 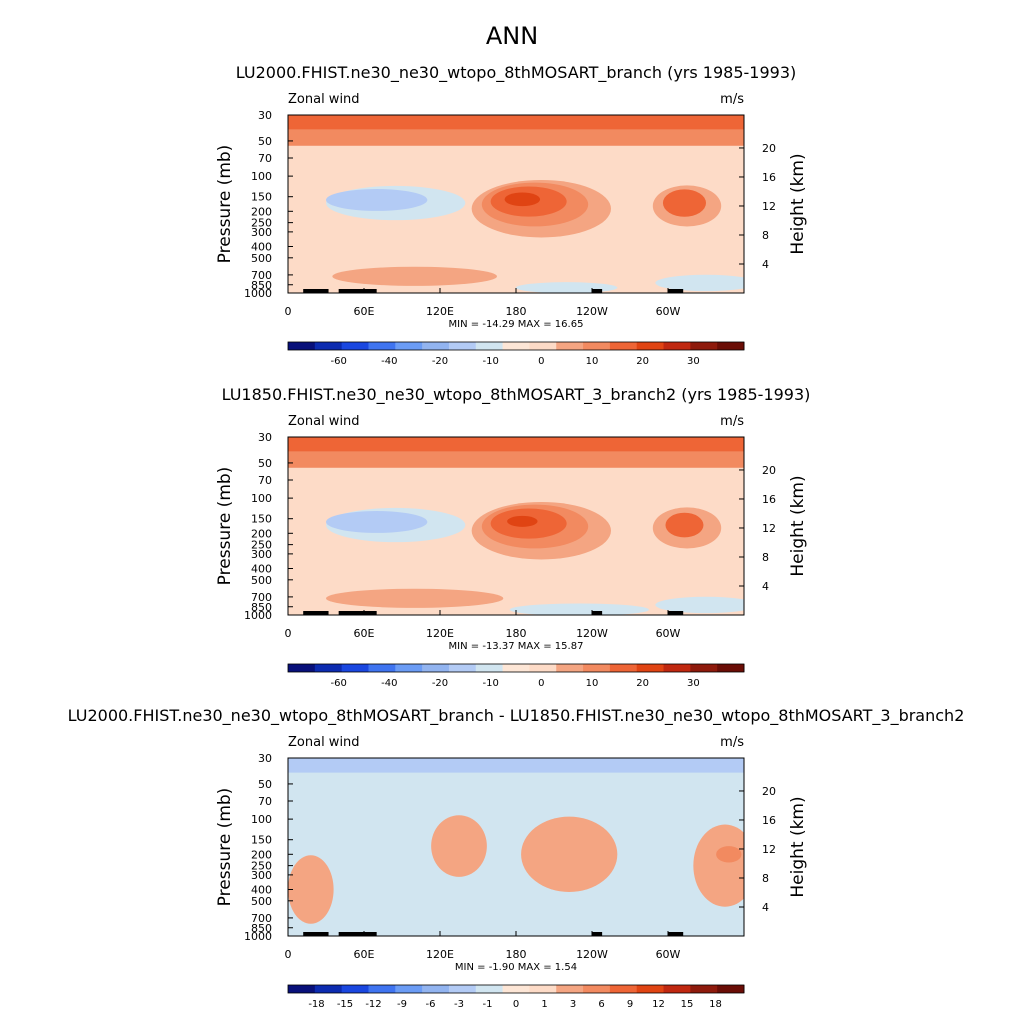 I want to click on y-tick-label: 30, so click(x=265, y=437).